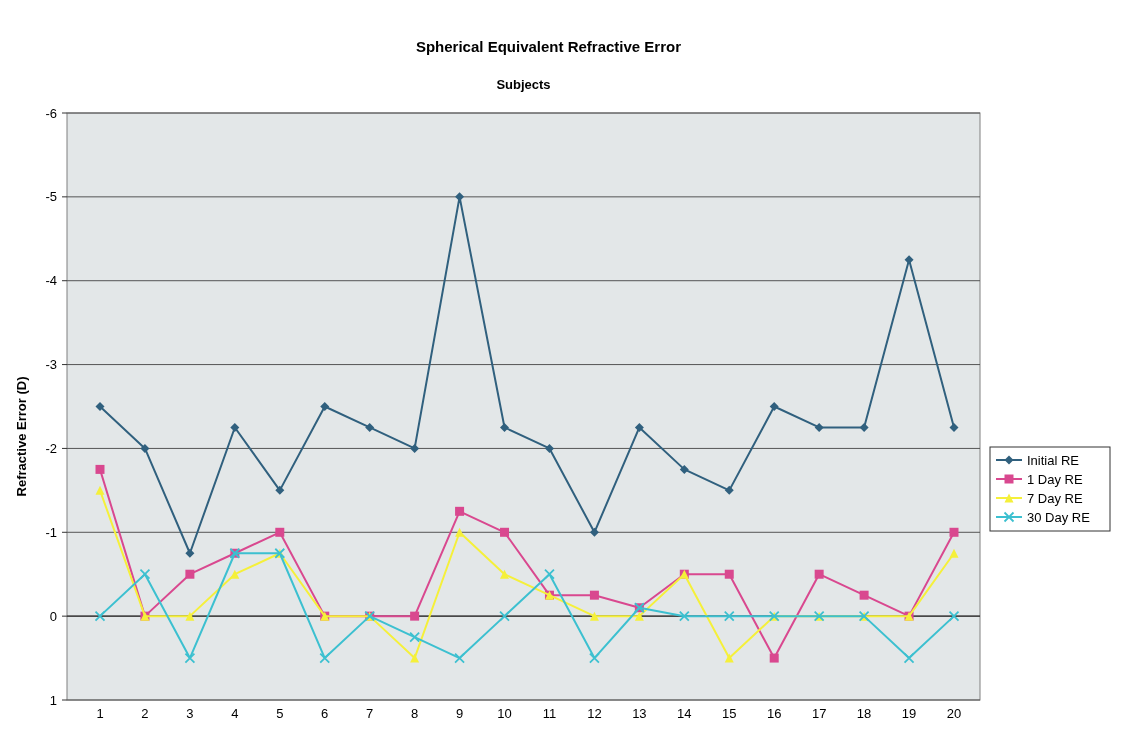 Image resolution: width=1121 pixels, height=742 pixels. What do you see at coordinates (523, 84) in the screenshot?
I see `x-axis-title: Subjects` at bounding box center [523, 84].